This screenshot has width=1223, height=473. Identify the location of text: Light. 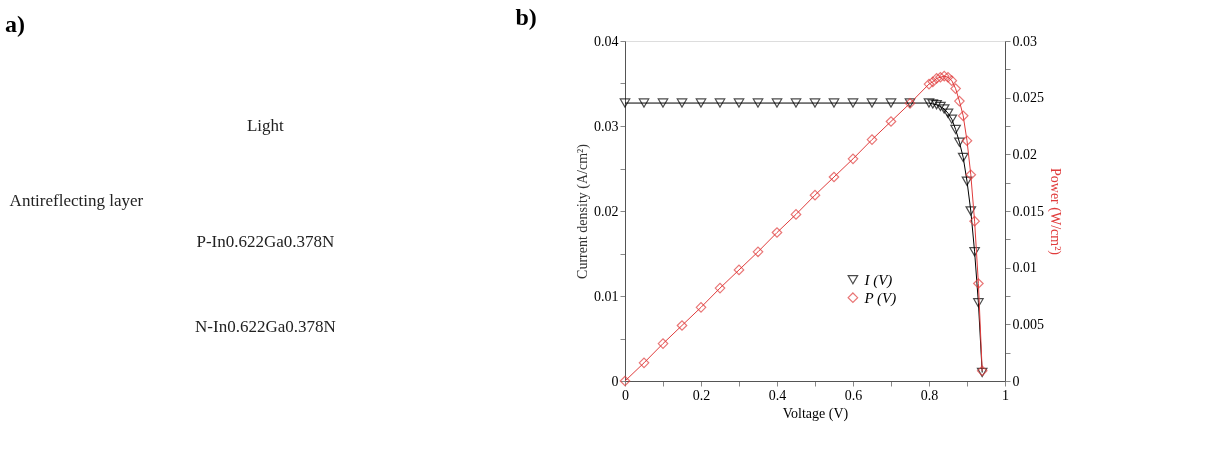
(265, 125).